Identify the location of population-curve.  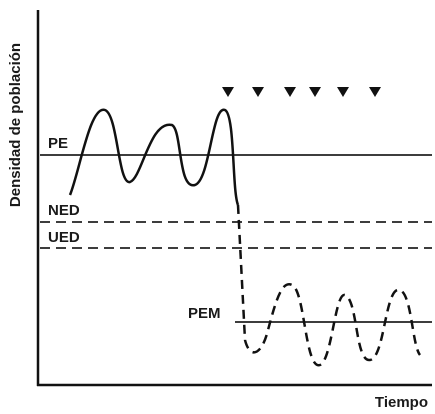
(154, 157).